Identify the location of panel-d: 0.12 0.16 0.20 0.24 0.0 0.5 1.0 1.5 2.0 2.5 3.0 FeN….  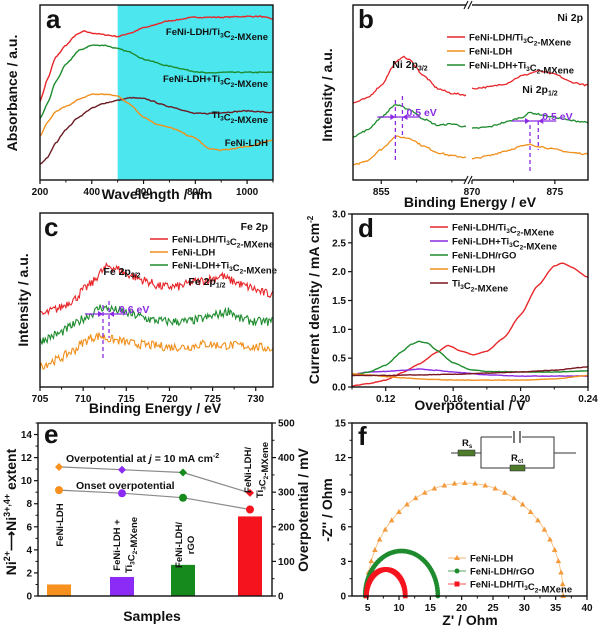
(465, 308).